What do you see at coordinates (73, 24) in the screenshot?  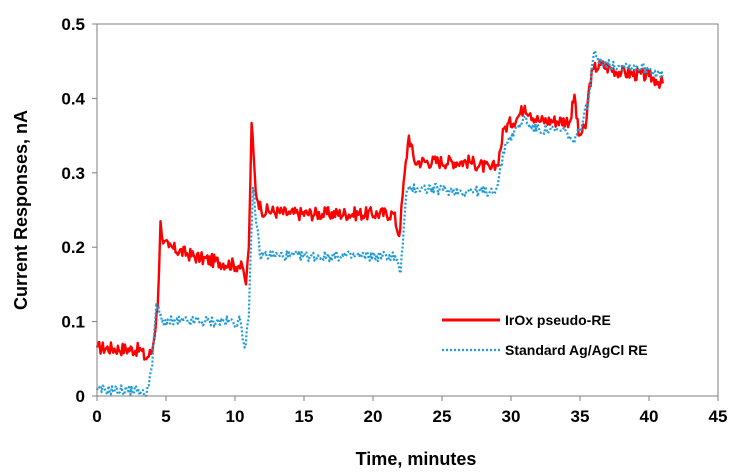 I see `y-tick-label: 0.5` at bounding box center [73, 24].